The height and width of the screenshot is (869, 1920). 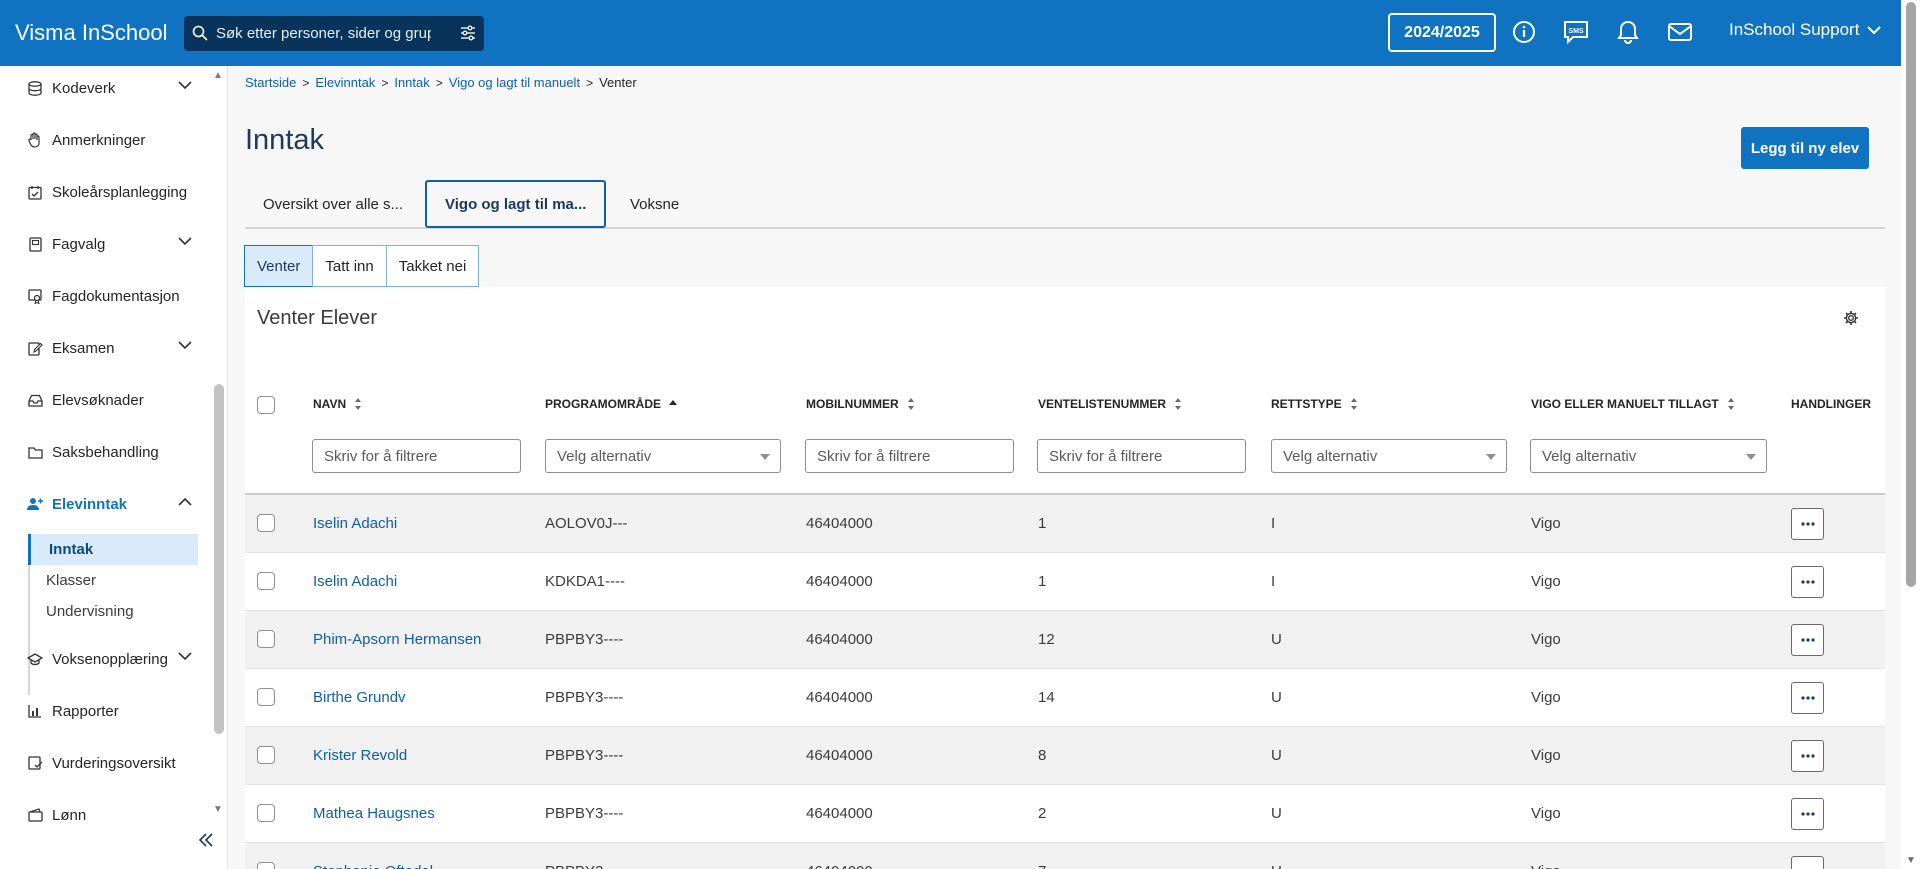 What do you see at coordinates (105, 88) in the screenshot?
I see `sidebar-item-kodeverk: Kodeverk` at bounding box center [105, 88].